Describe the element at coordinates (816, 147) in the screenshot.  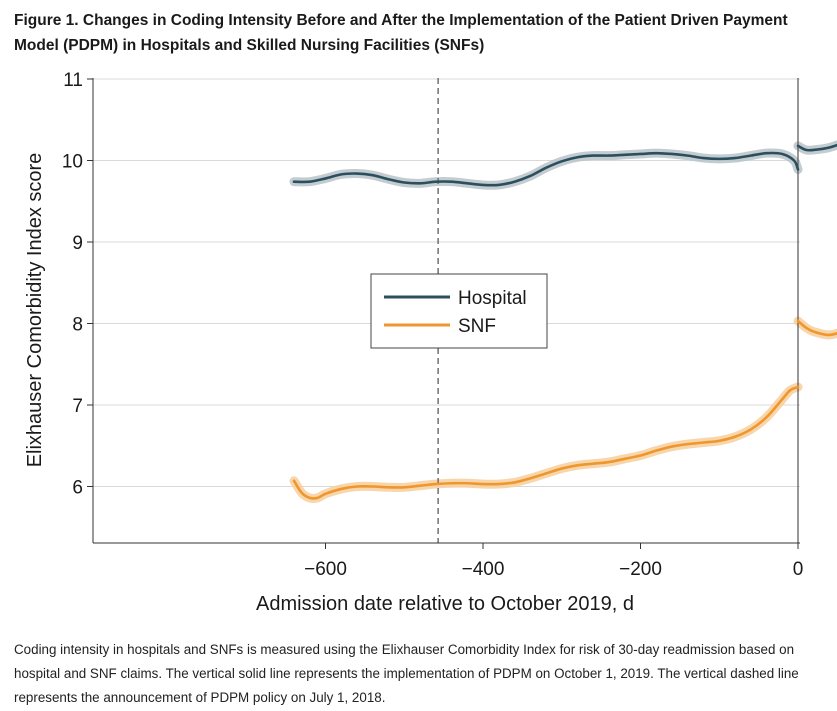
I see `hospital-line-post` at that location.